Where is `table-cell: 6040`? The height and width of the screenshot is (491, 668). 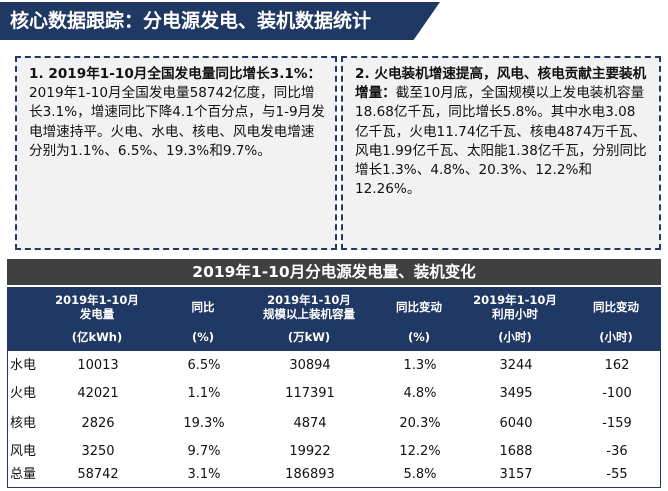 table-cell: 6040 is located at coordinates (516, 423).